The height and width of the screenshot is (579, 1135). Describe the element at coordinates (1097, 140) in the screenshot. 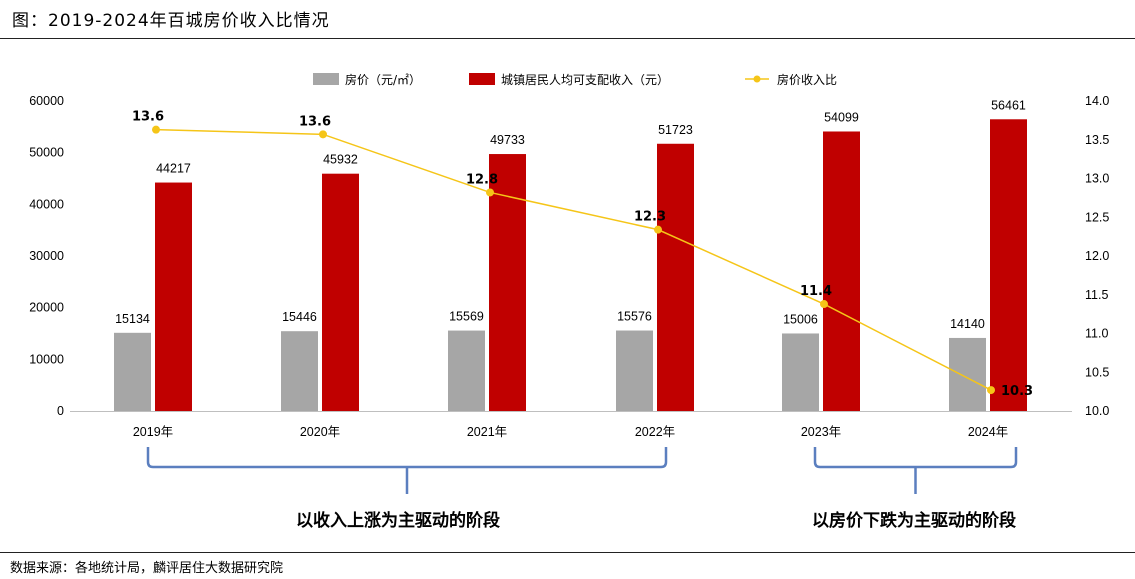

I see `right-tick-label: 13.5` at that location.